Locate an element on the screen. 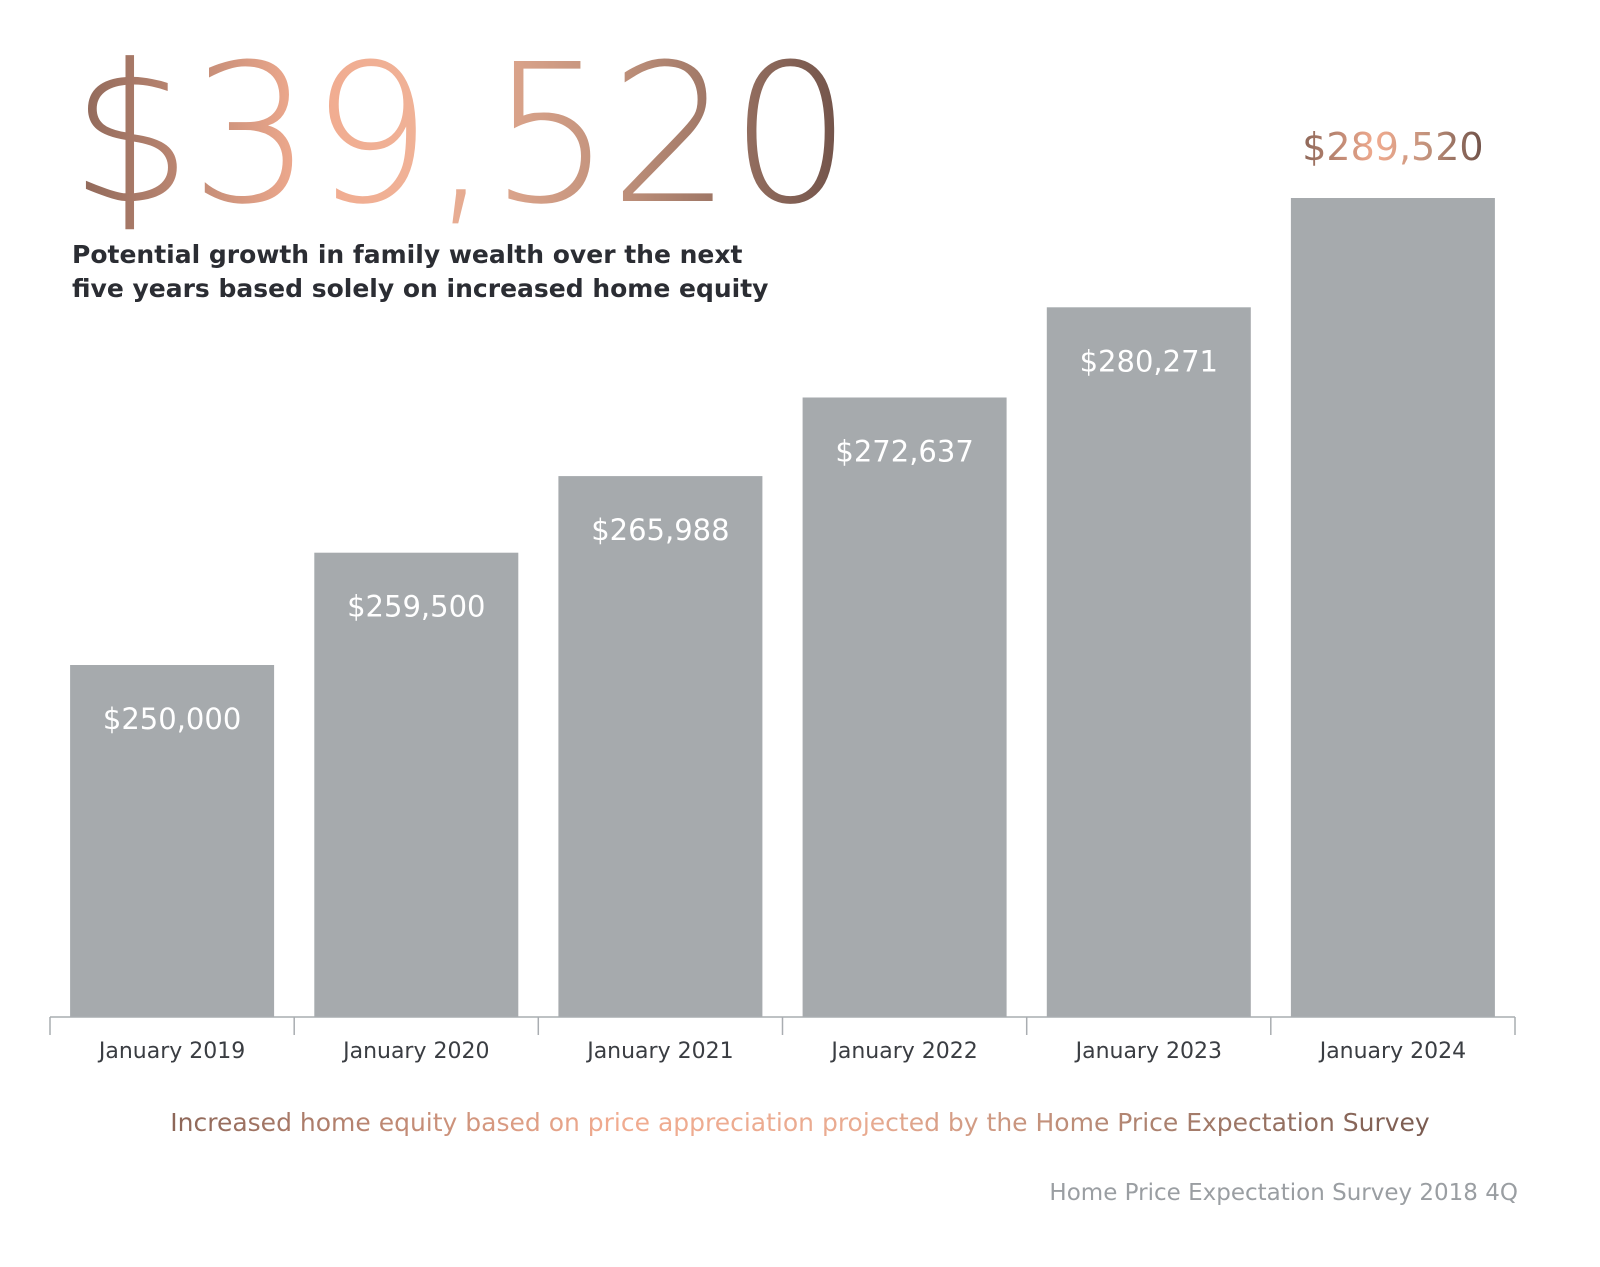  bar-value-label-6: $289,520 is located at coordinates (1392, 147).